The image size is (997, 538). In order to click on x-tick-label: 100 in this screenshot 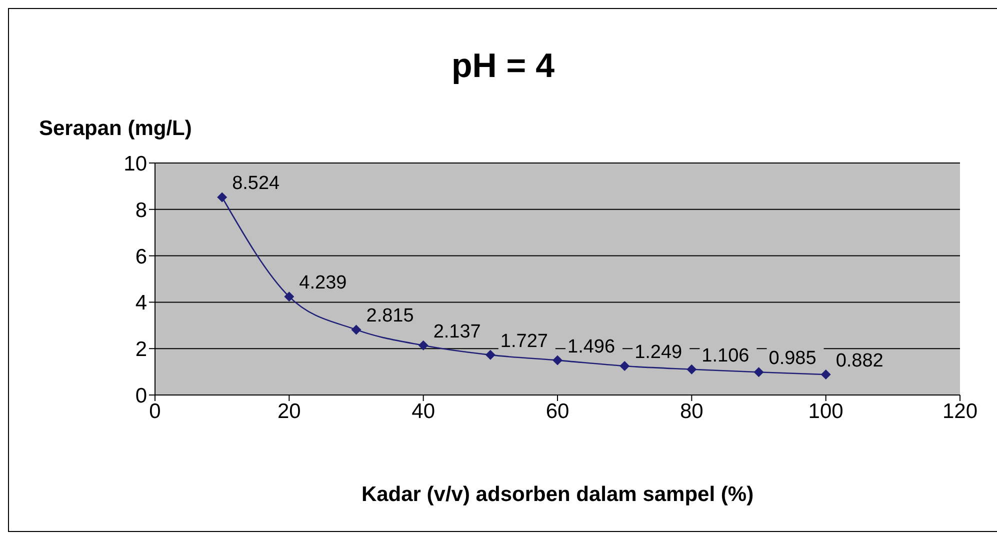, I will do `click(826, 411)`.